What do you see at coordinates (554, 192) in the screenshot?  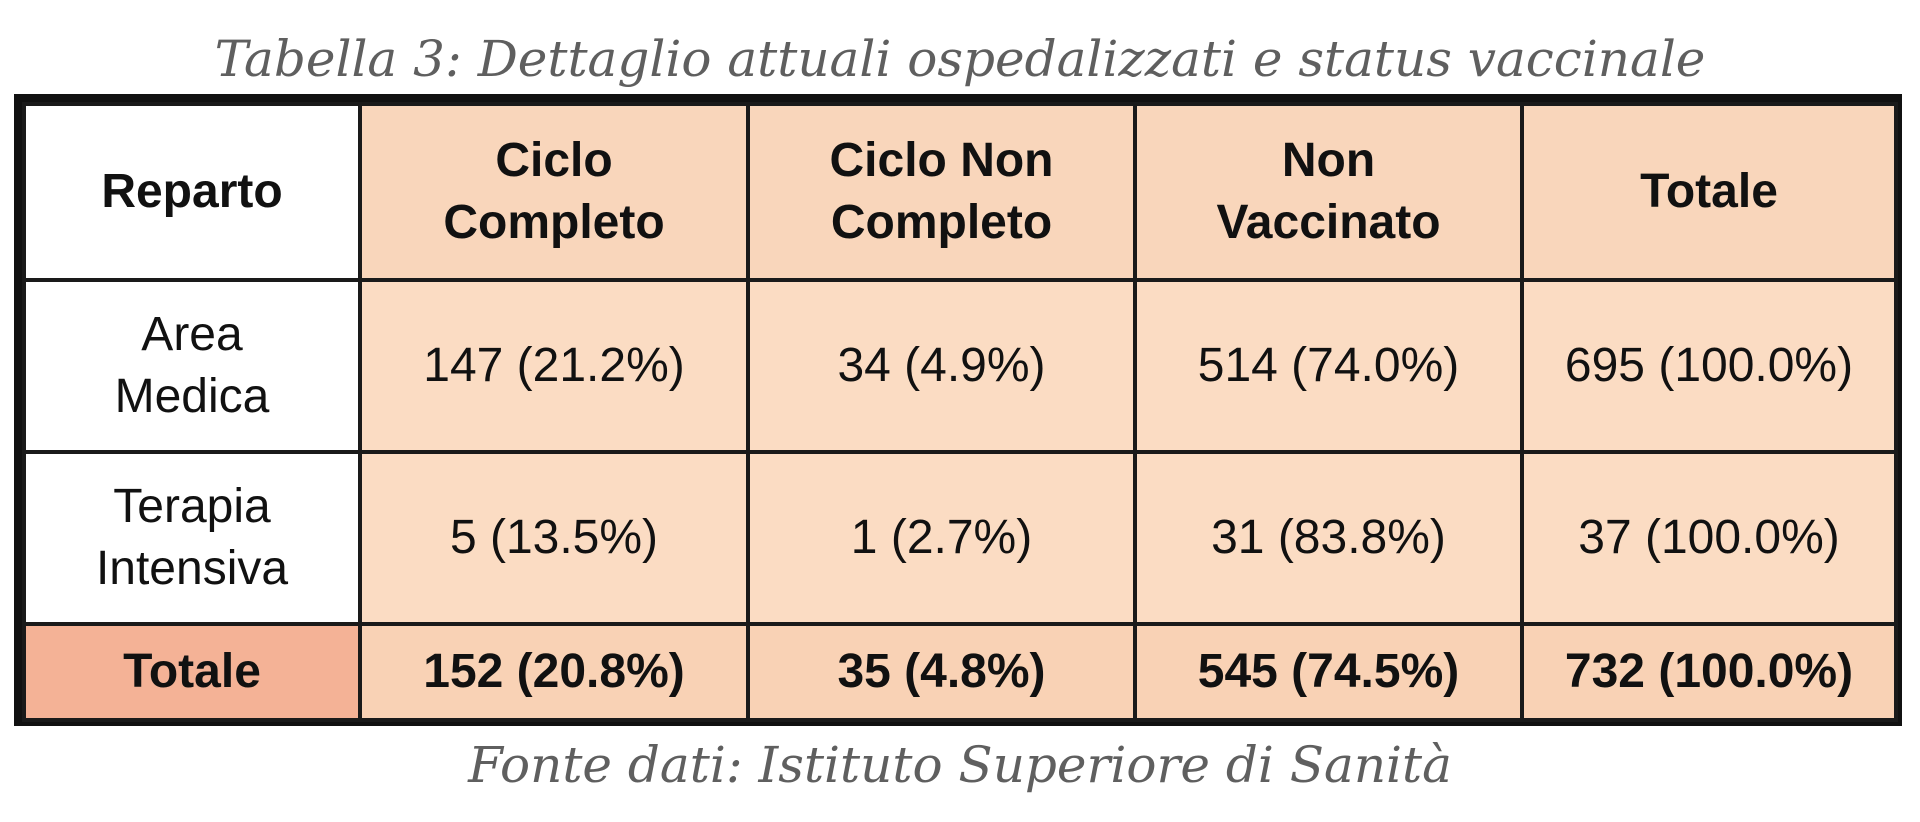 I see `header-ciclo-completo: Ciclo Completo` at bounding box center [554, 192].